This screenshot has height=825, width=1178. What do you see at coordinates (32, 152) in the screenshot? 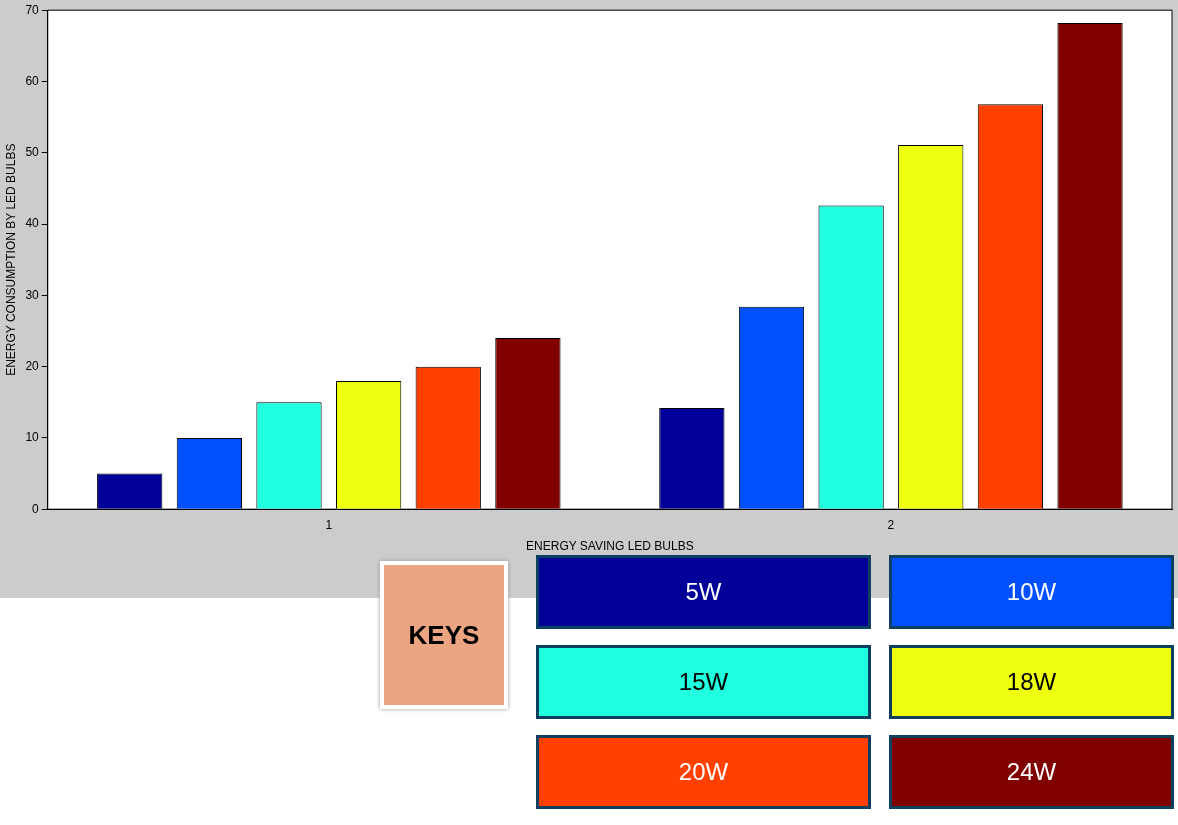
I see `y-tick-label: 50` at bounding box center [32, 152].